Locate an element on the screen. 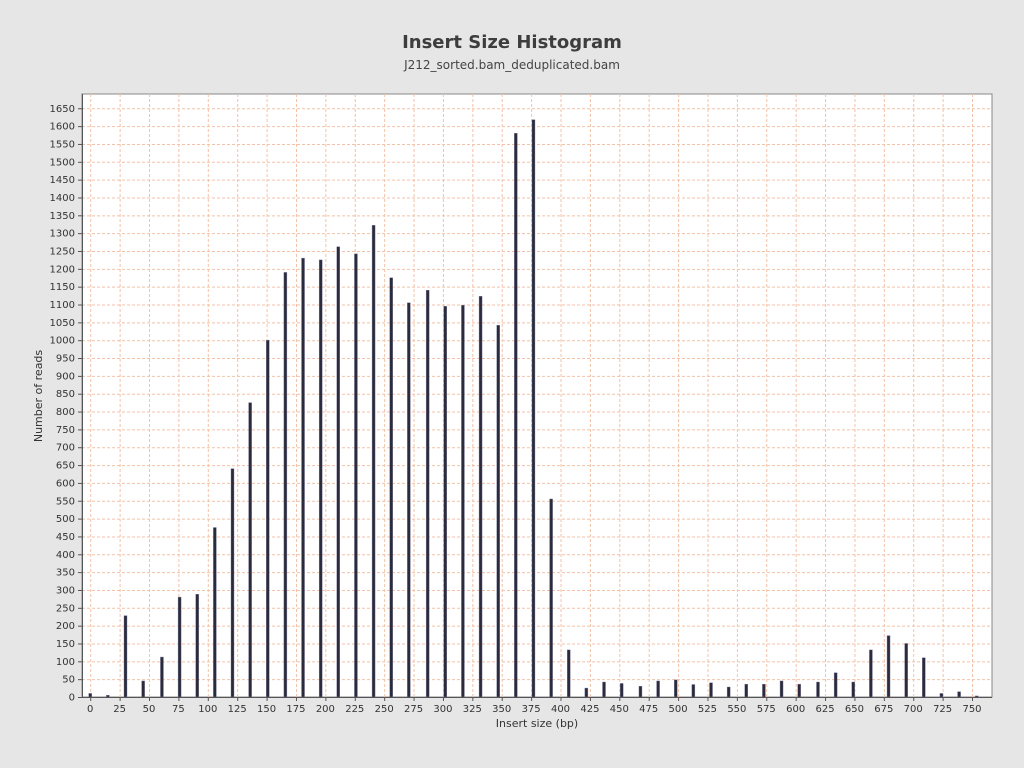  x-tick-label: 175 is located at coordinates (295, 709).